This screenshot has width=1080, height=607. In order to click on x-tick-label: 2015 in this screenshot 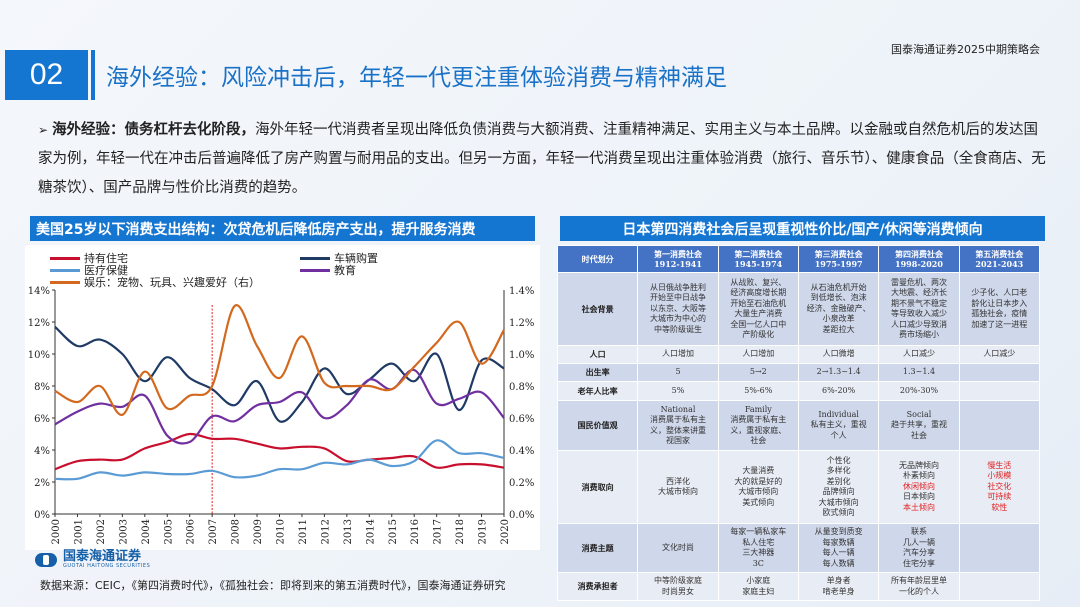, I will do `click(393, 531)`.